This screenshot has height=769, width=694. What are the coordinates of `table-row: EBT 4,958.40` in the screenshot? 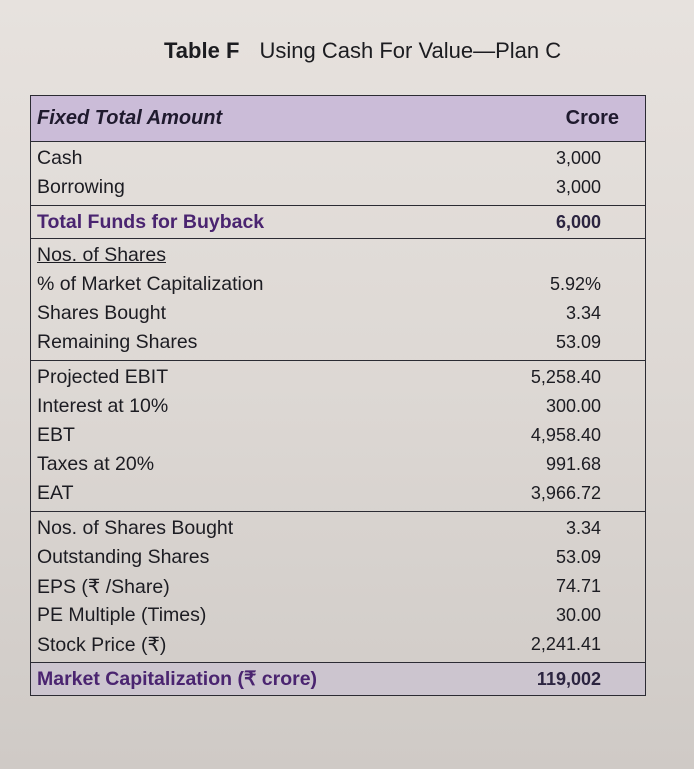 It's located at (338, 435).